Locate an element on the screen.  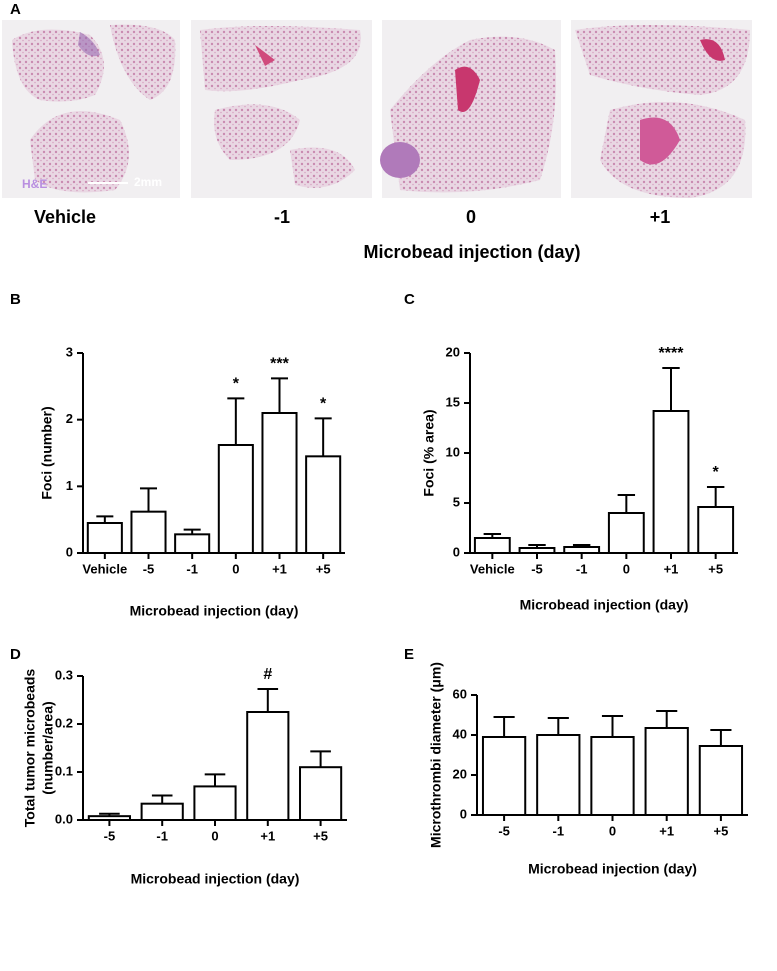
panel-label: D is located at coordinates (15, 654).